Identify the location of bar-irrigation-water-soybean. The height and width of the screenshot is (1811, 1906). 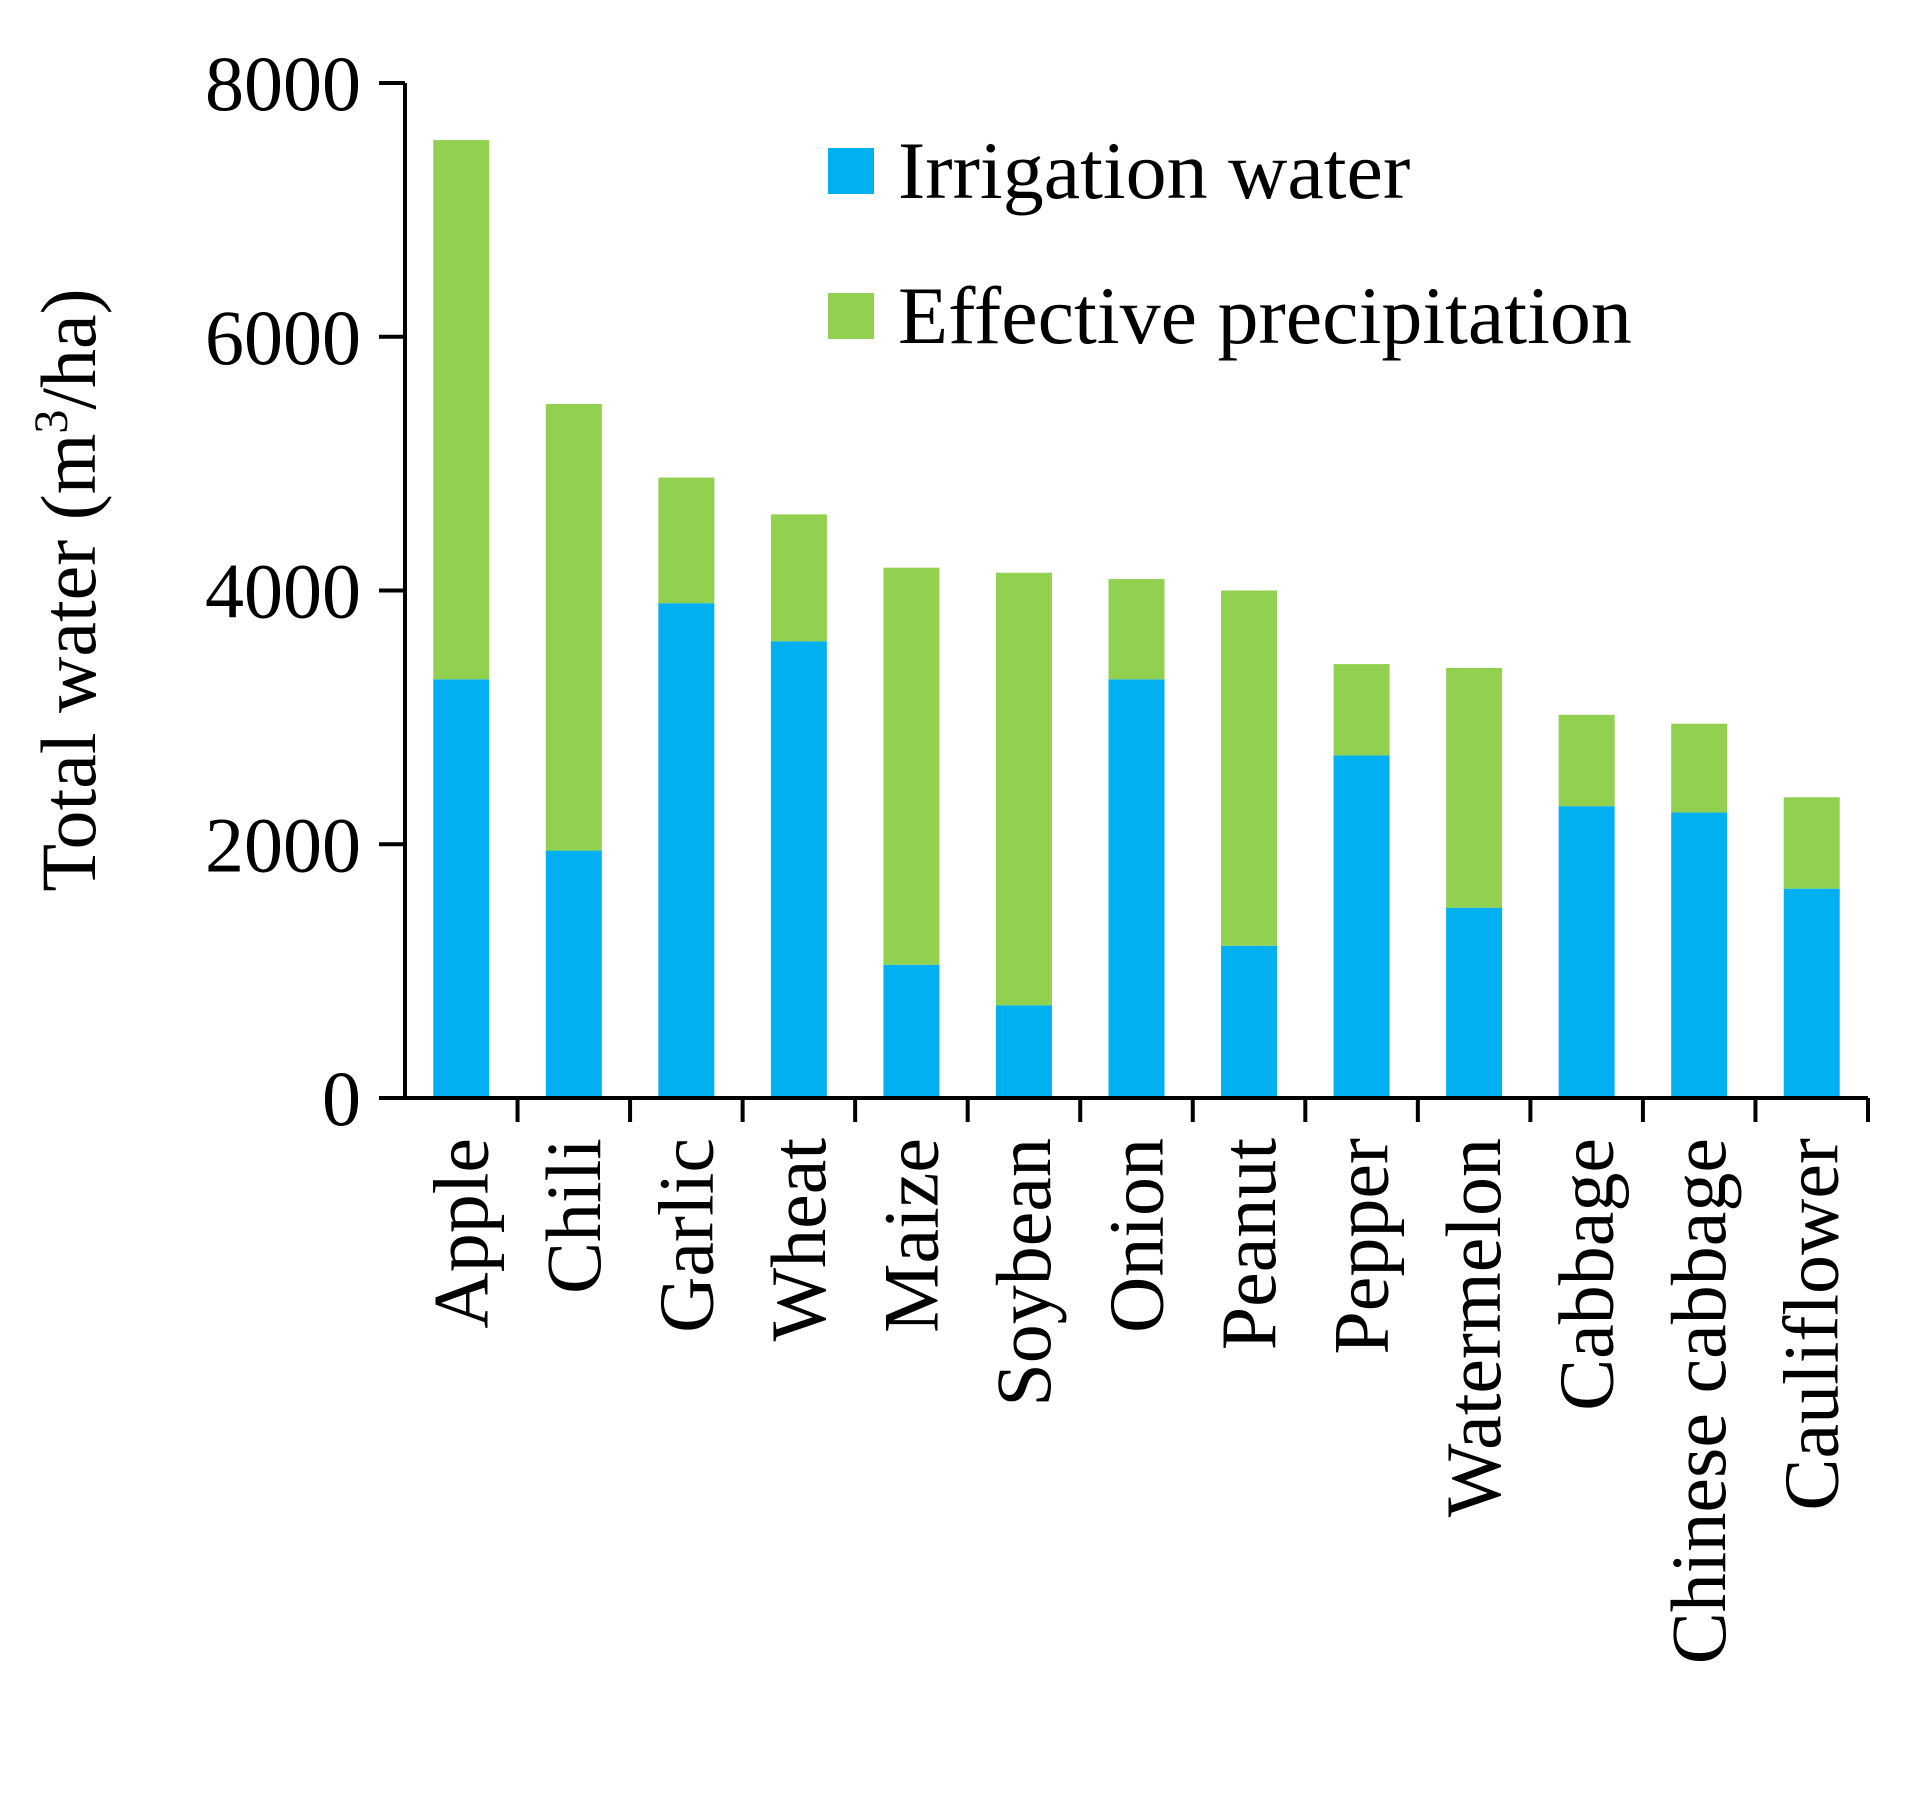
(1023, 1051).